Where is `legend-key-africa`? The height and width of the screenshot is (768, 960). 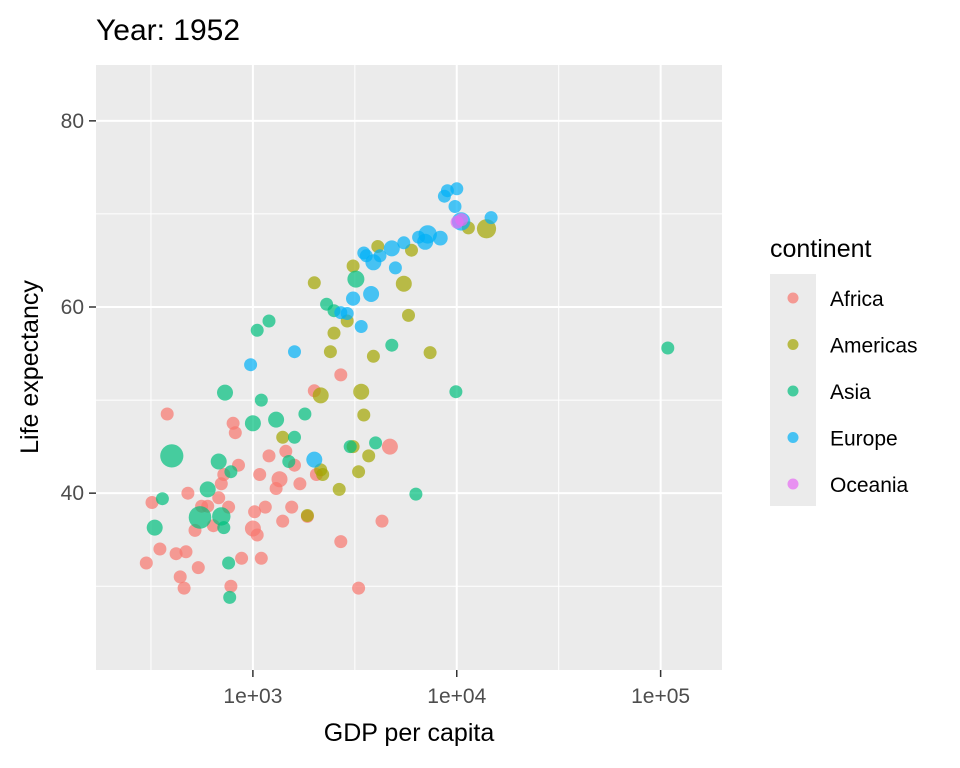
legend-key-africa is located at coordinates (793, 298).